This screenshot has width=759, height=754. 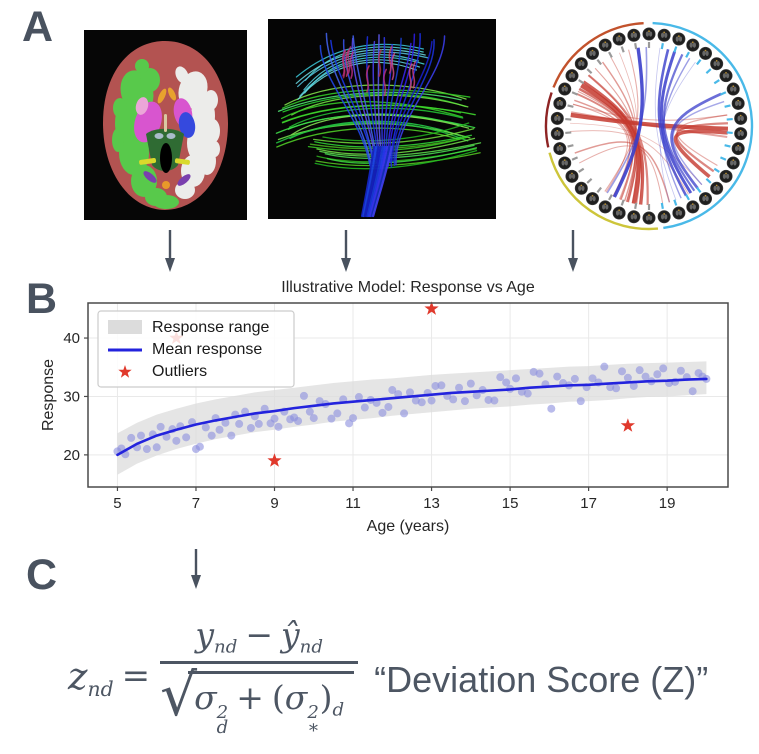 I want to click on legend-band-swatch, so click(x=125, y=327).